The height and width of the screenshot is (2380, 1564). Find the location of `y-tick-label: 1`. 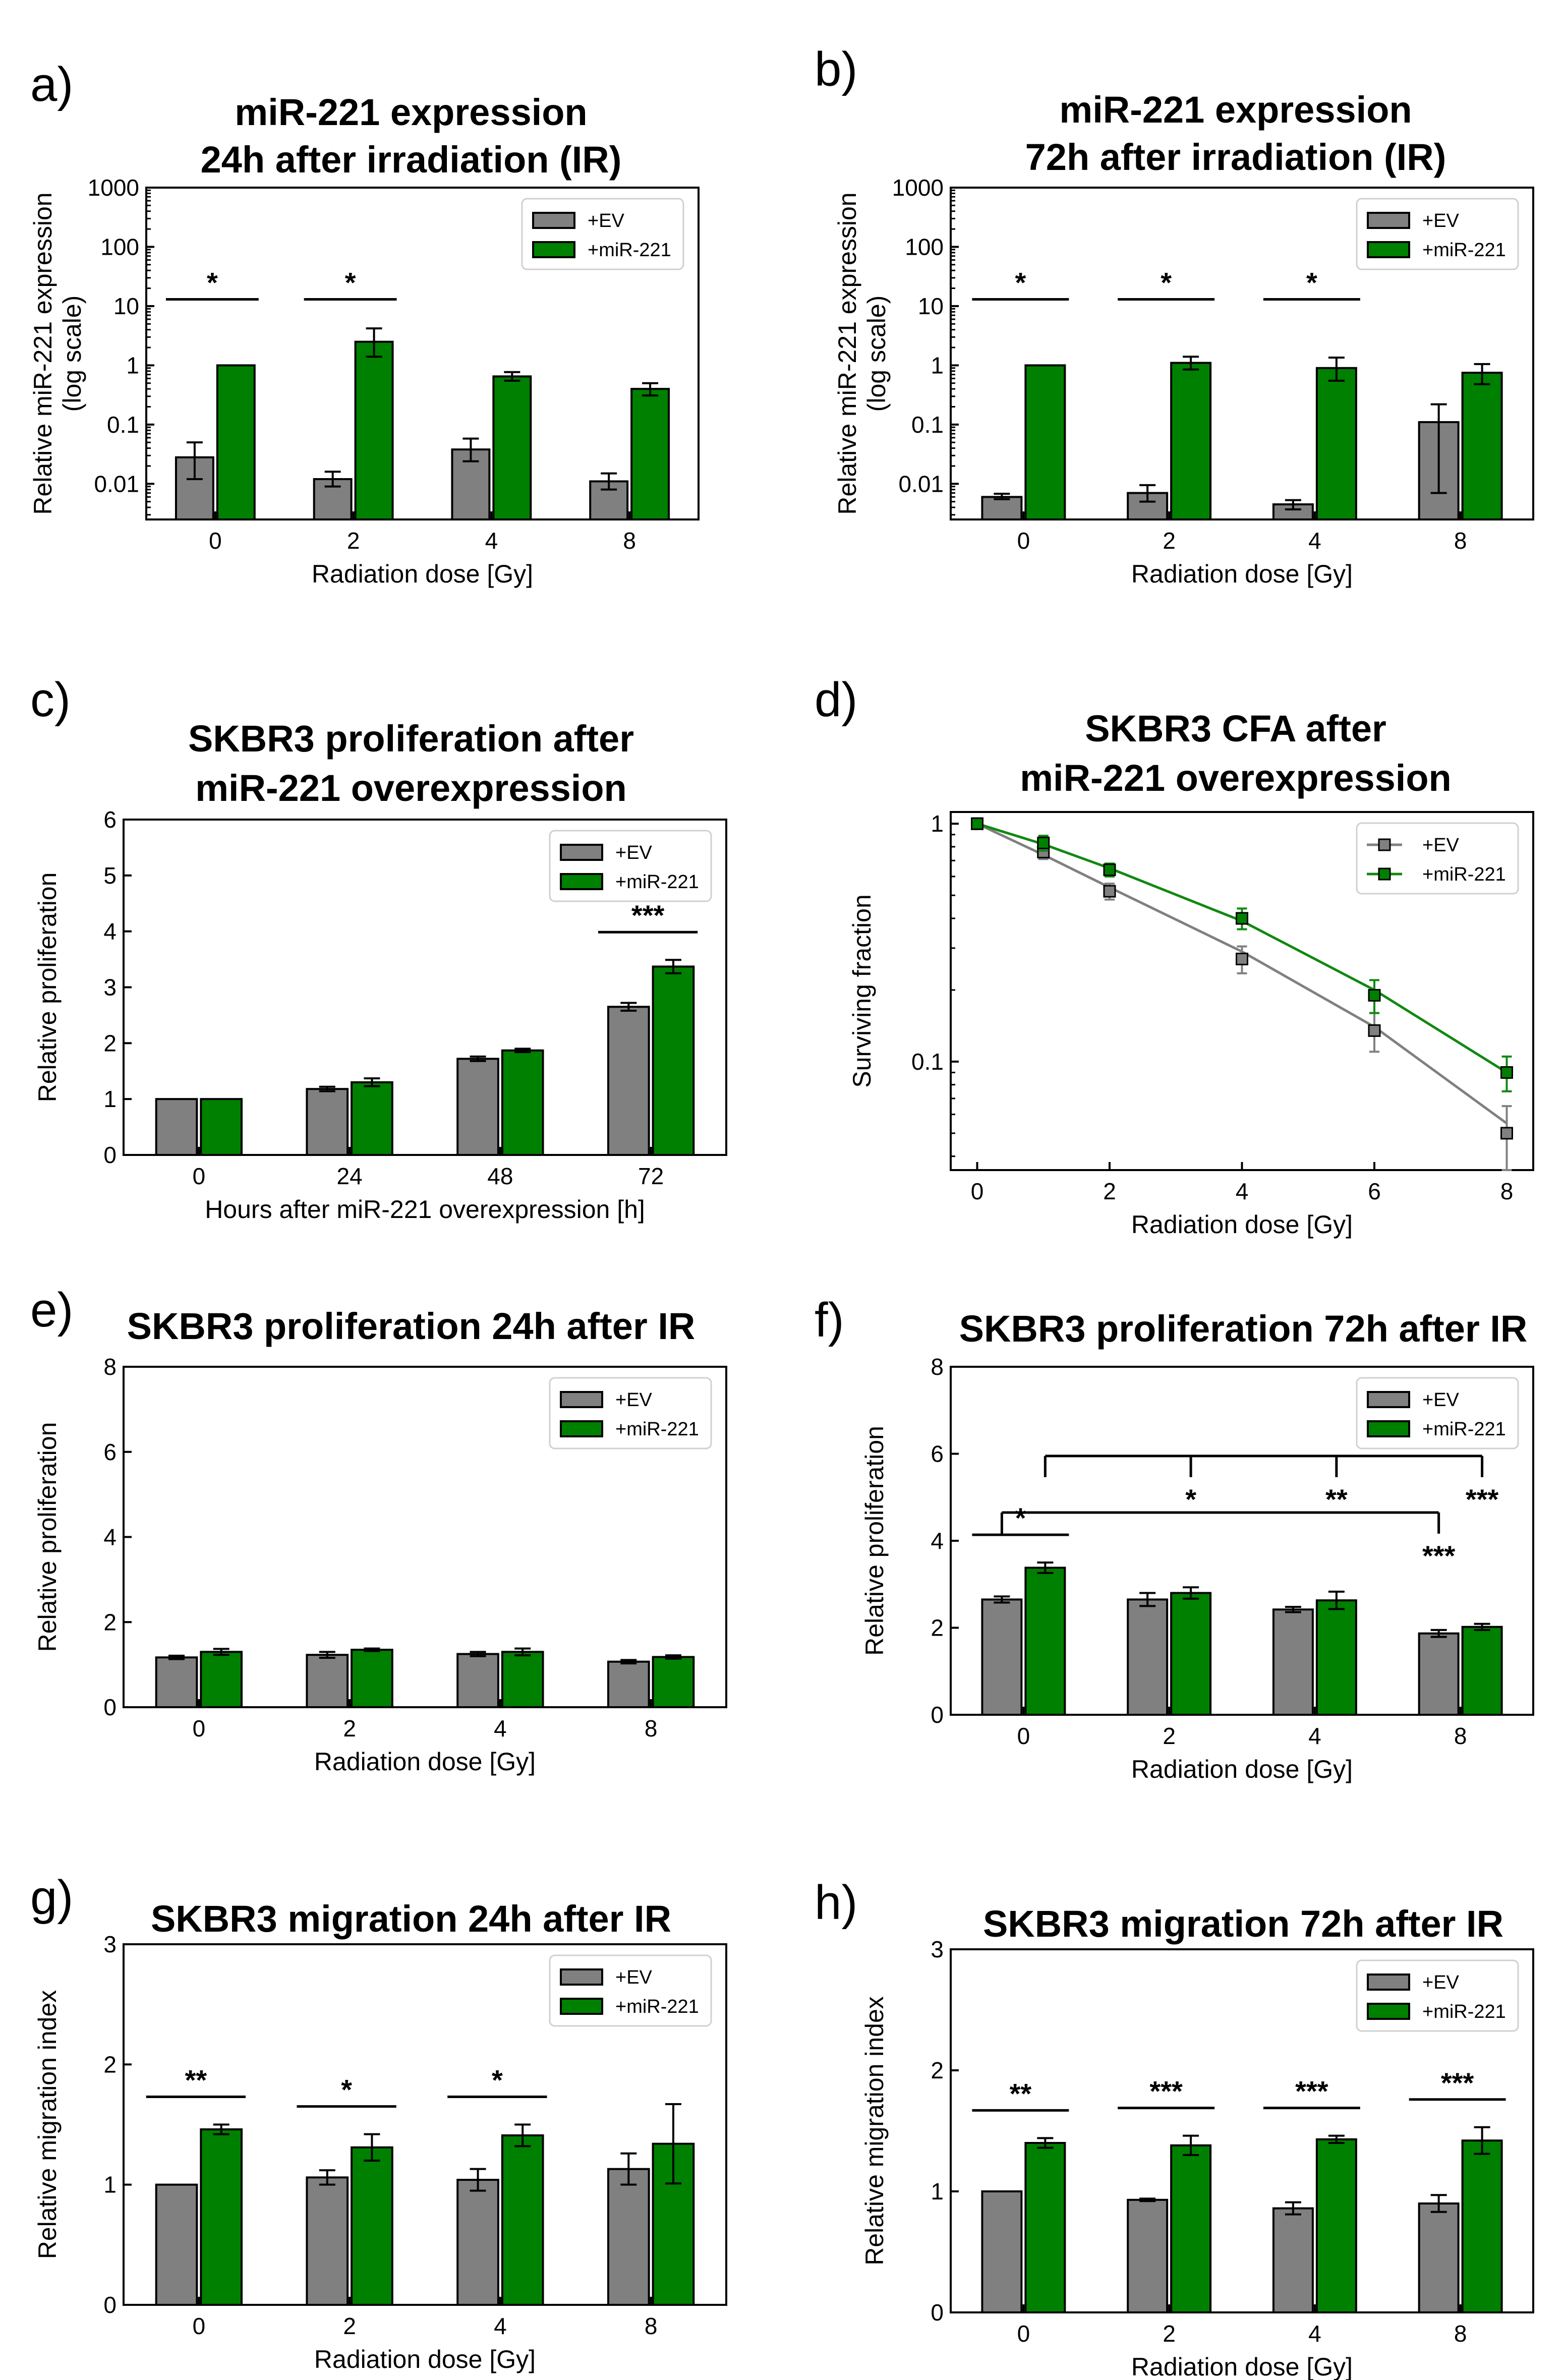

y-tick-label: 1 is located at coordinates (937, 365).